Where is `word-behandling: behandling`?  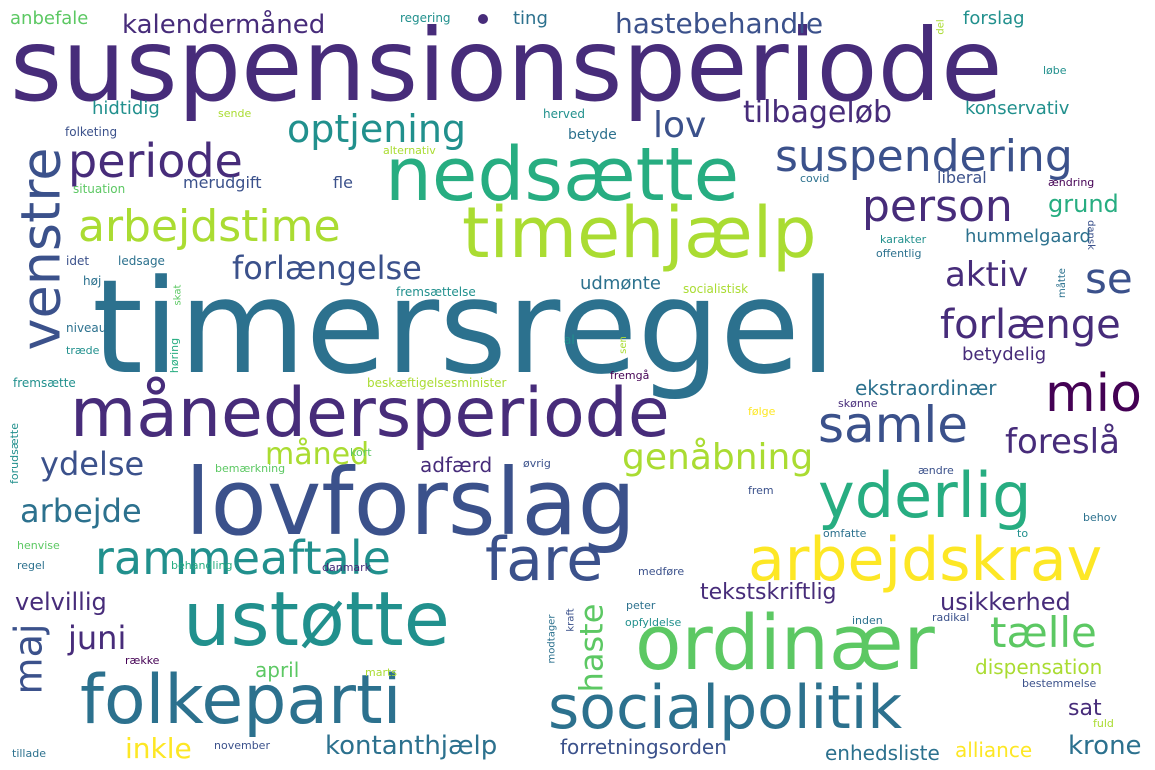 word-behandling: behandling is located at coordinates (202, 565).